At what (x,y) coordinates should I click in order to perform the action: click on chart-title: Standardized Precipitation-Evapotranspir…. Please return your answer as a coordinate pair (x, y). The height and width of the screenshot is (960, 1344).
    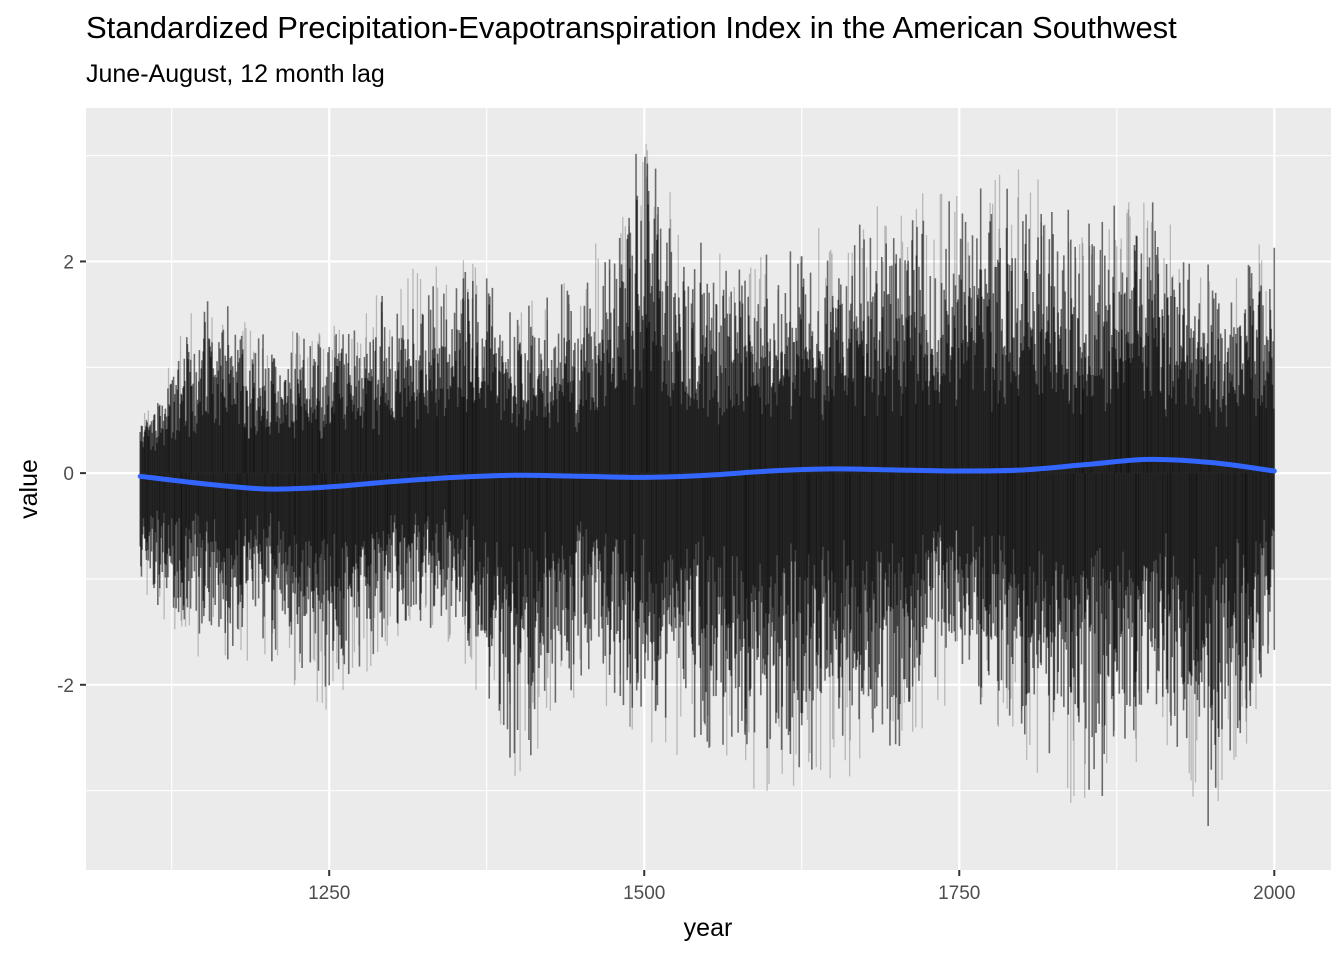
    Looking at the image, I should click on (631, 27).